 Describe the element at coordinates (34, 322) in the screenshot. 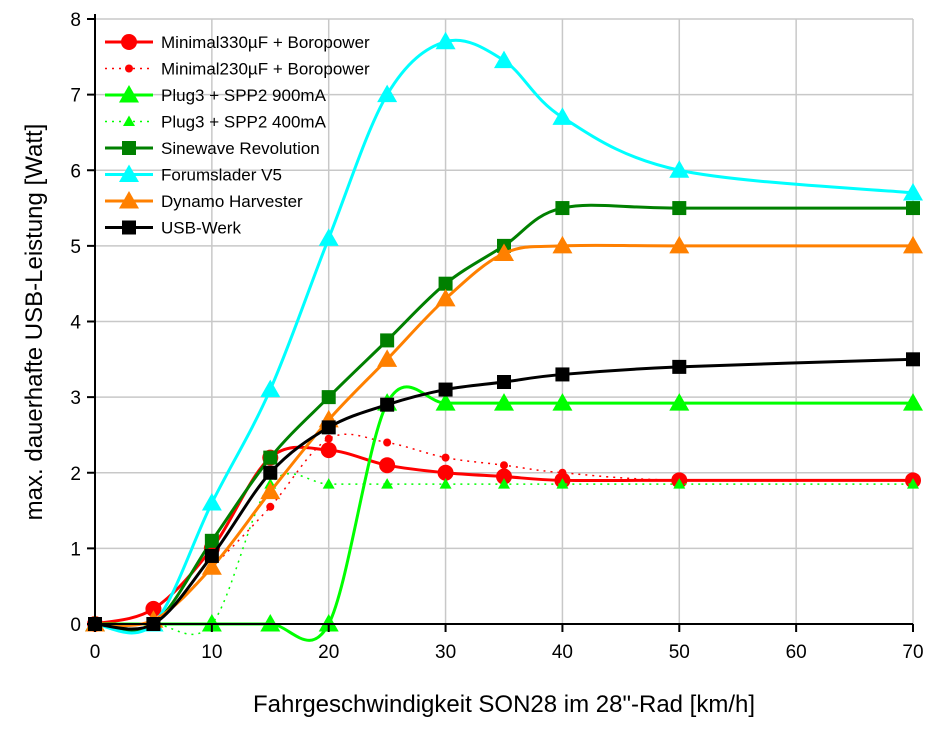

I see `y-axis-label: max. dauerhafte USB-Leistung [Watt]` at that location.